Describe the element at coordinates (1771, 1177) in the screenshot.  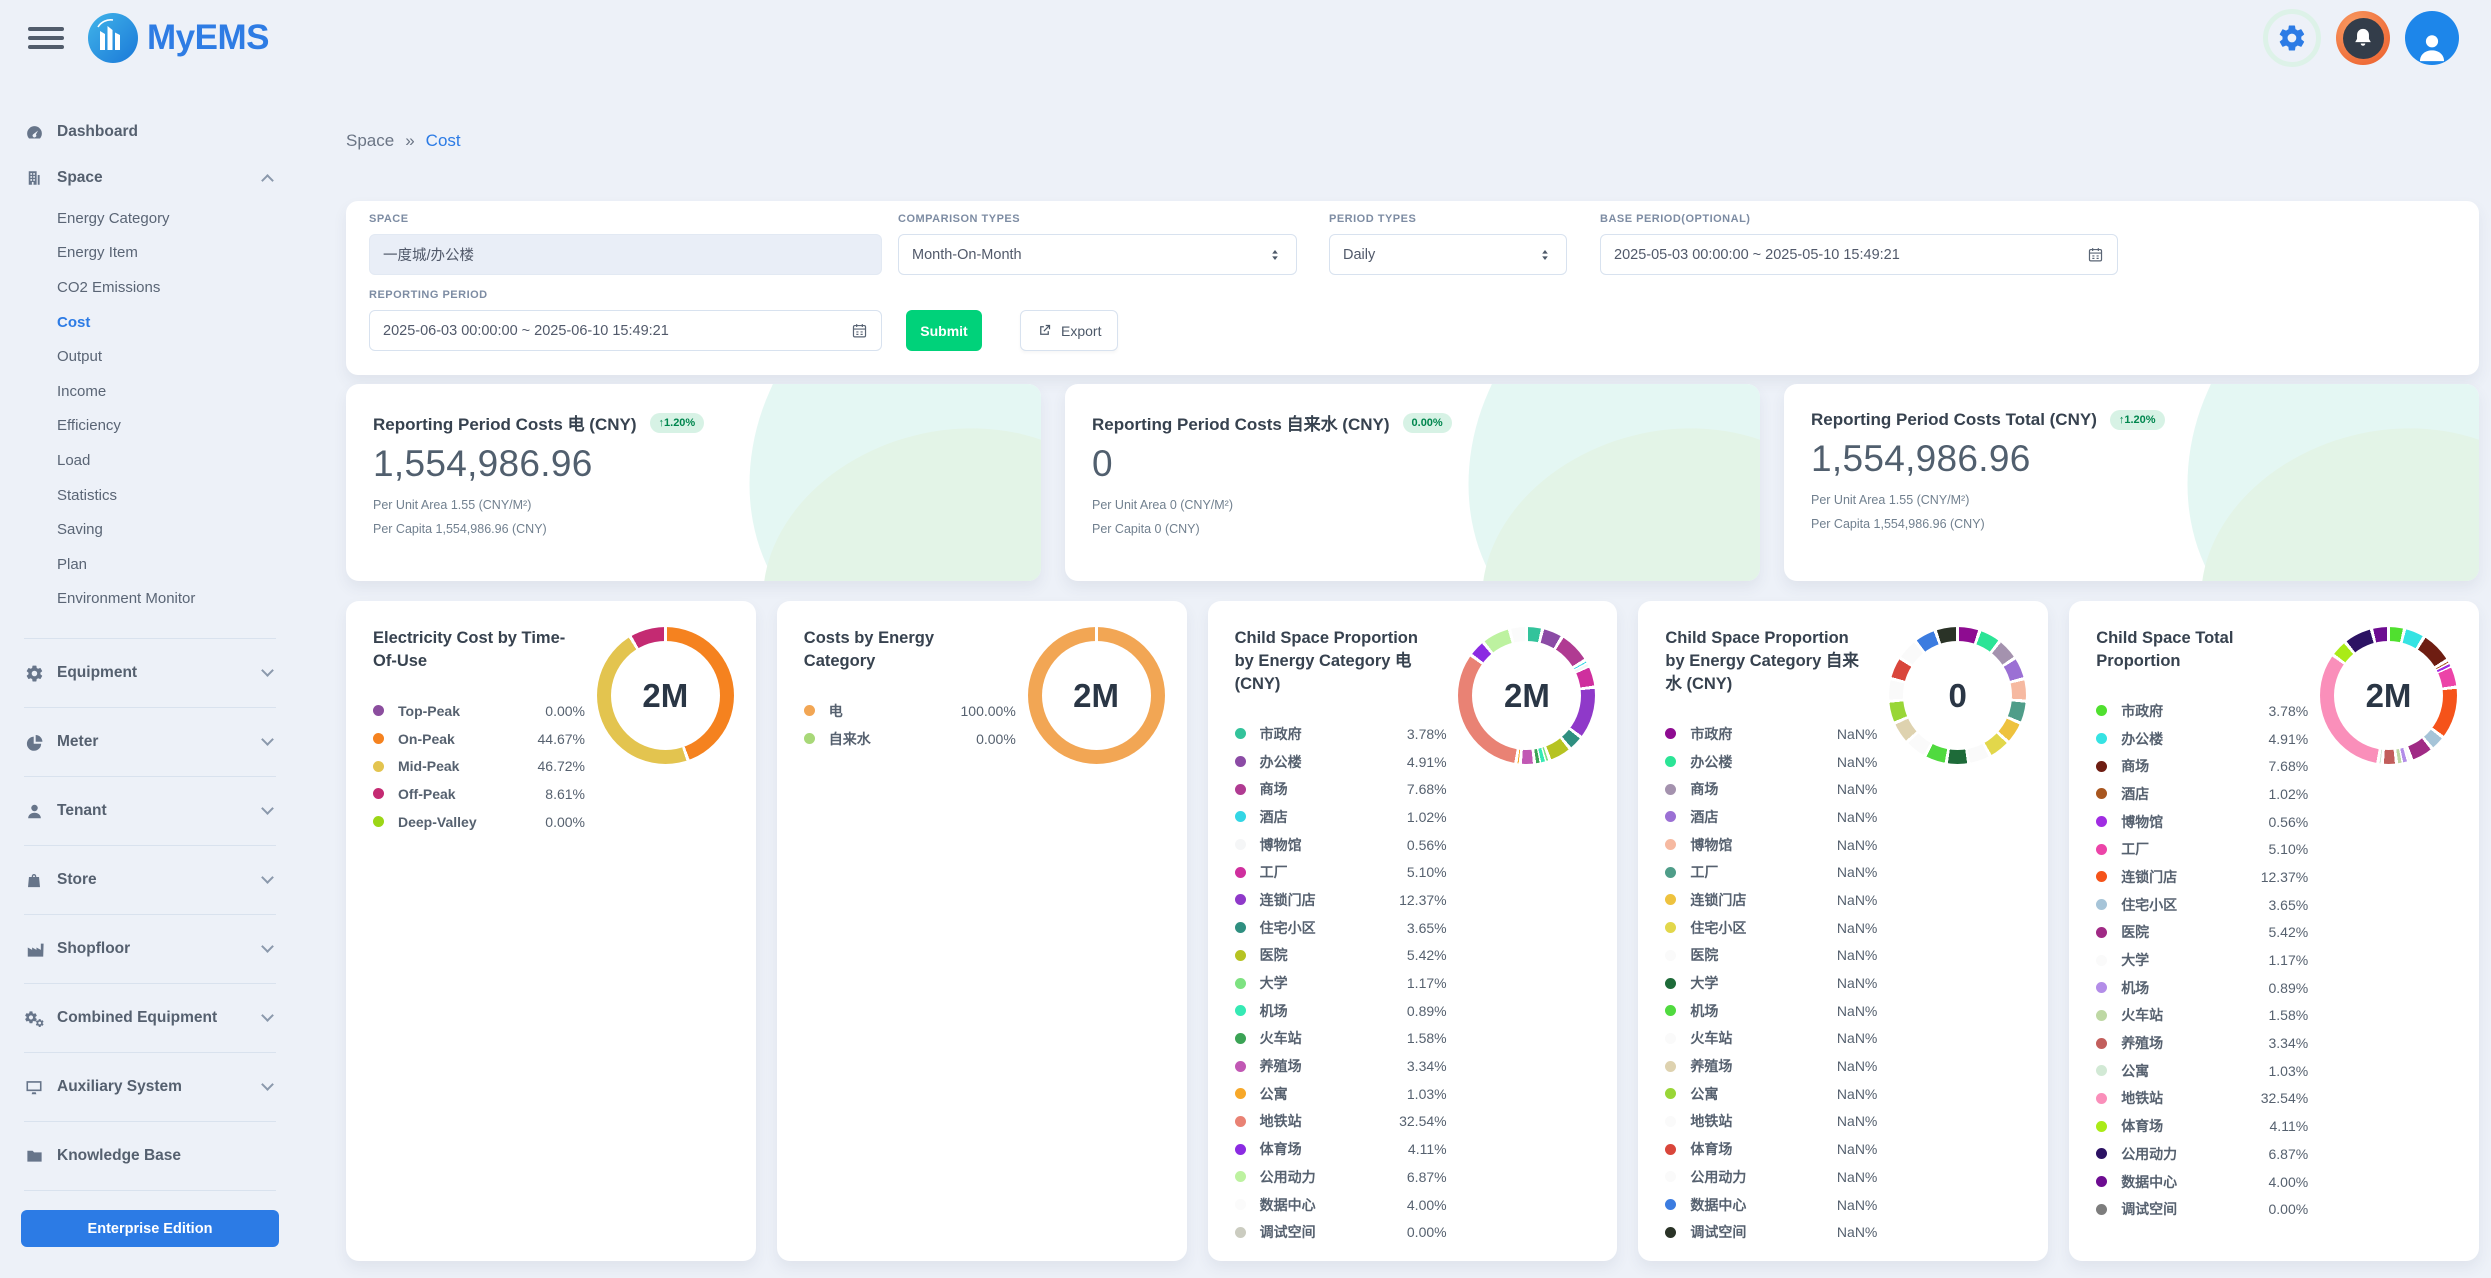
I see `legend-item: 公用动力 NaN%` at that location.